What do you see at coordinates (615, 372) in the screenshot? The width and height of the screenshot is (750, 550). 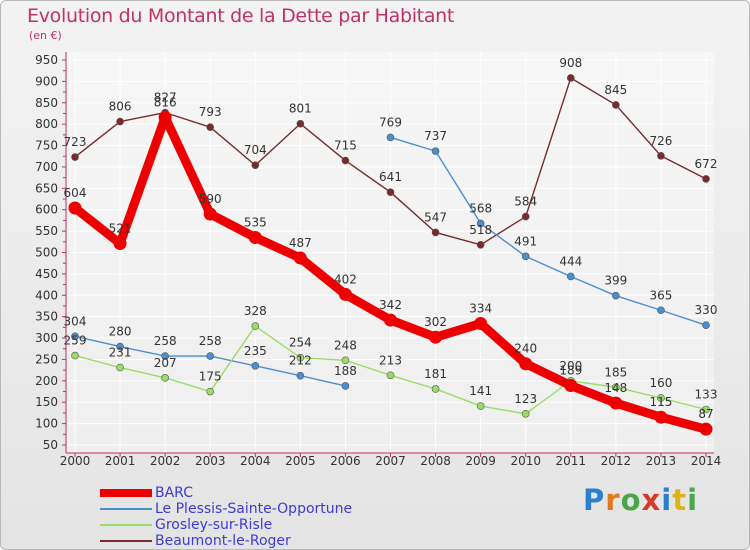 I see `data-label: 185` at bounding box center [615, 372].